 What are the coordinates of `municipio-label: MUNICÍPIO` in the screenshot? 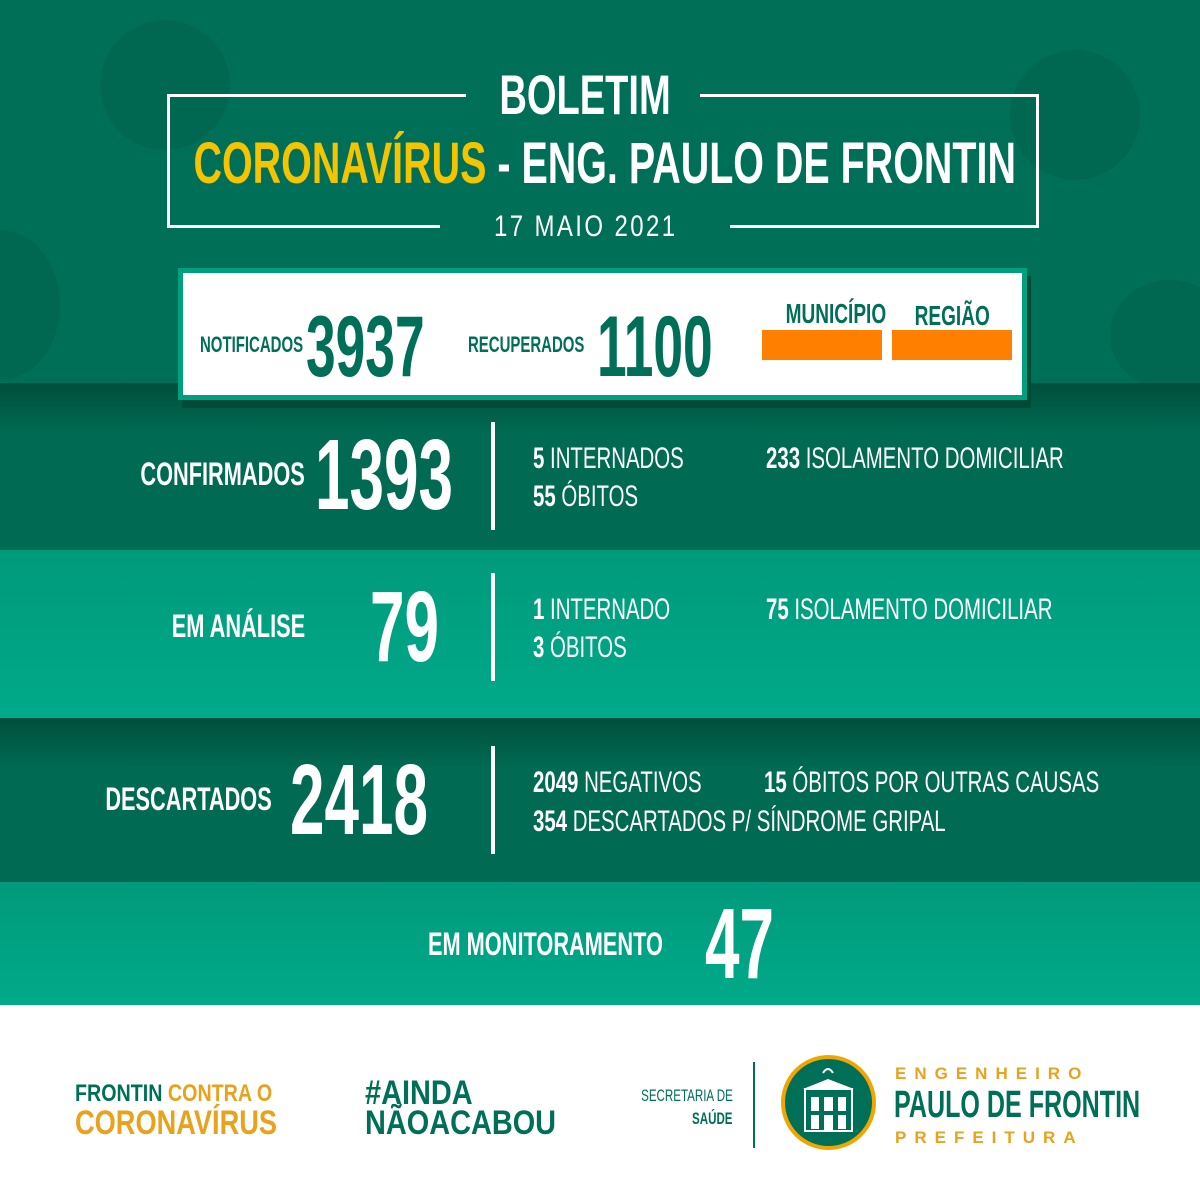 It's located at (836, 313).